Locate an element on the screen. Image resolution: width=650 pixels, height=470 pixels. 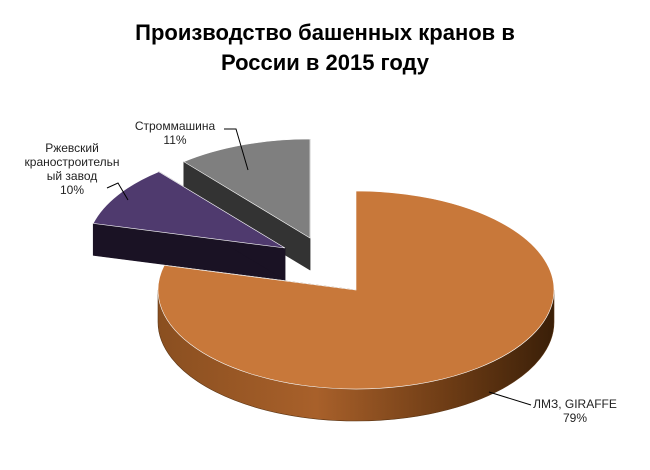
slice-strommashina is located at coordinates (247, 204).